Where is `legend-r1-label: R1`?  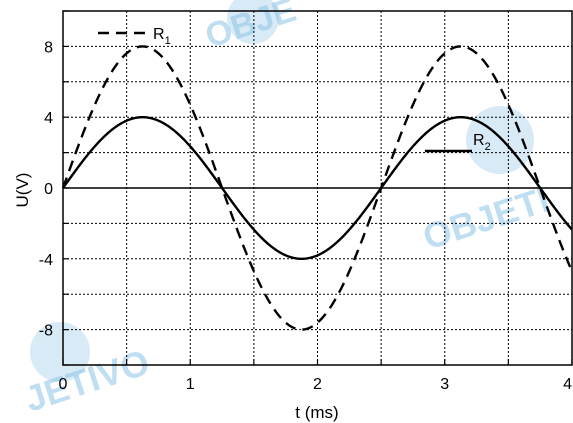 legend-r1-label: R1 is located at coordinates (162, 36).